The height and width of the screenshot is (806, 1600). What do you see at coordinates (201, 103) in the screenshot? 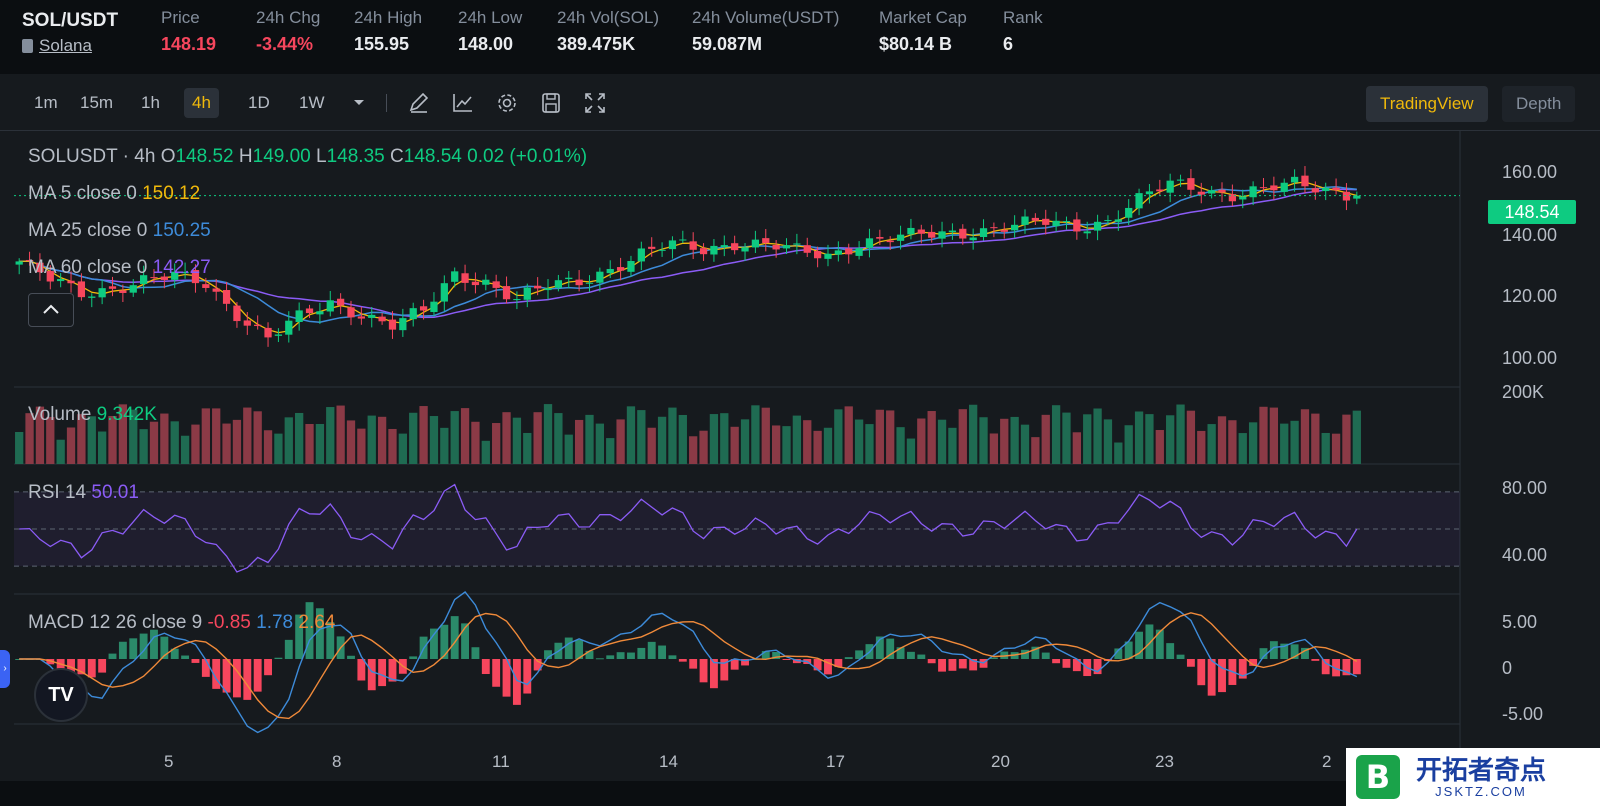
I see `interval-4h: 4h` at bounding box center [201, 103].